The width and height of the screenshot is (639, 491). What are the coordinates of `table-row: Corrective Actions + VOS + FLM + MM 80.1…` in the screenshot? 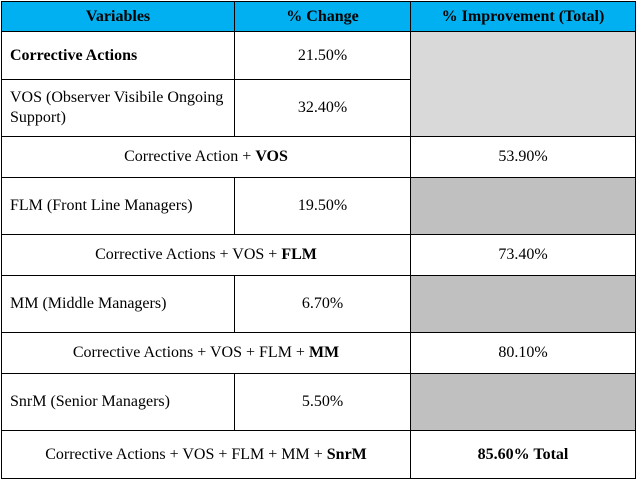 It's located at (318, 353).